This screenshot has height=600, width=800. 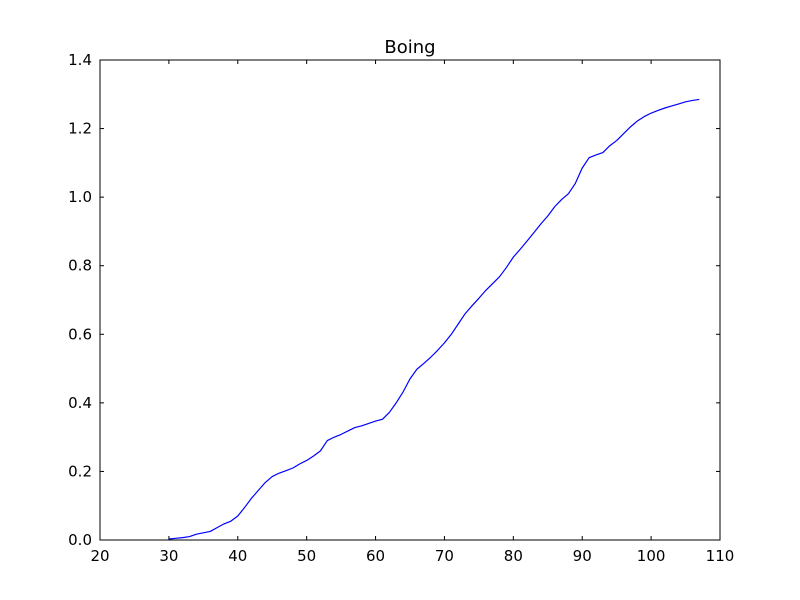 I want to click on y-tick-label: 0.2, so click(x=80, y=471).